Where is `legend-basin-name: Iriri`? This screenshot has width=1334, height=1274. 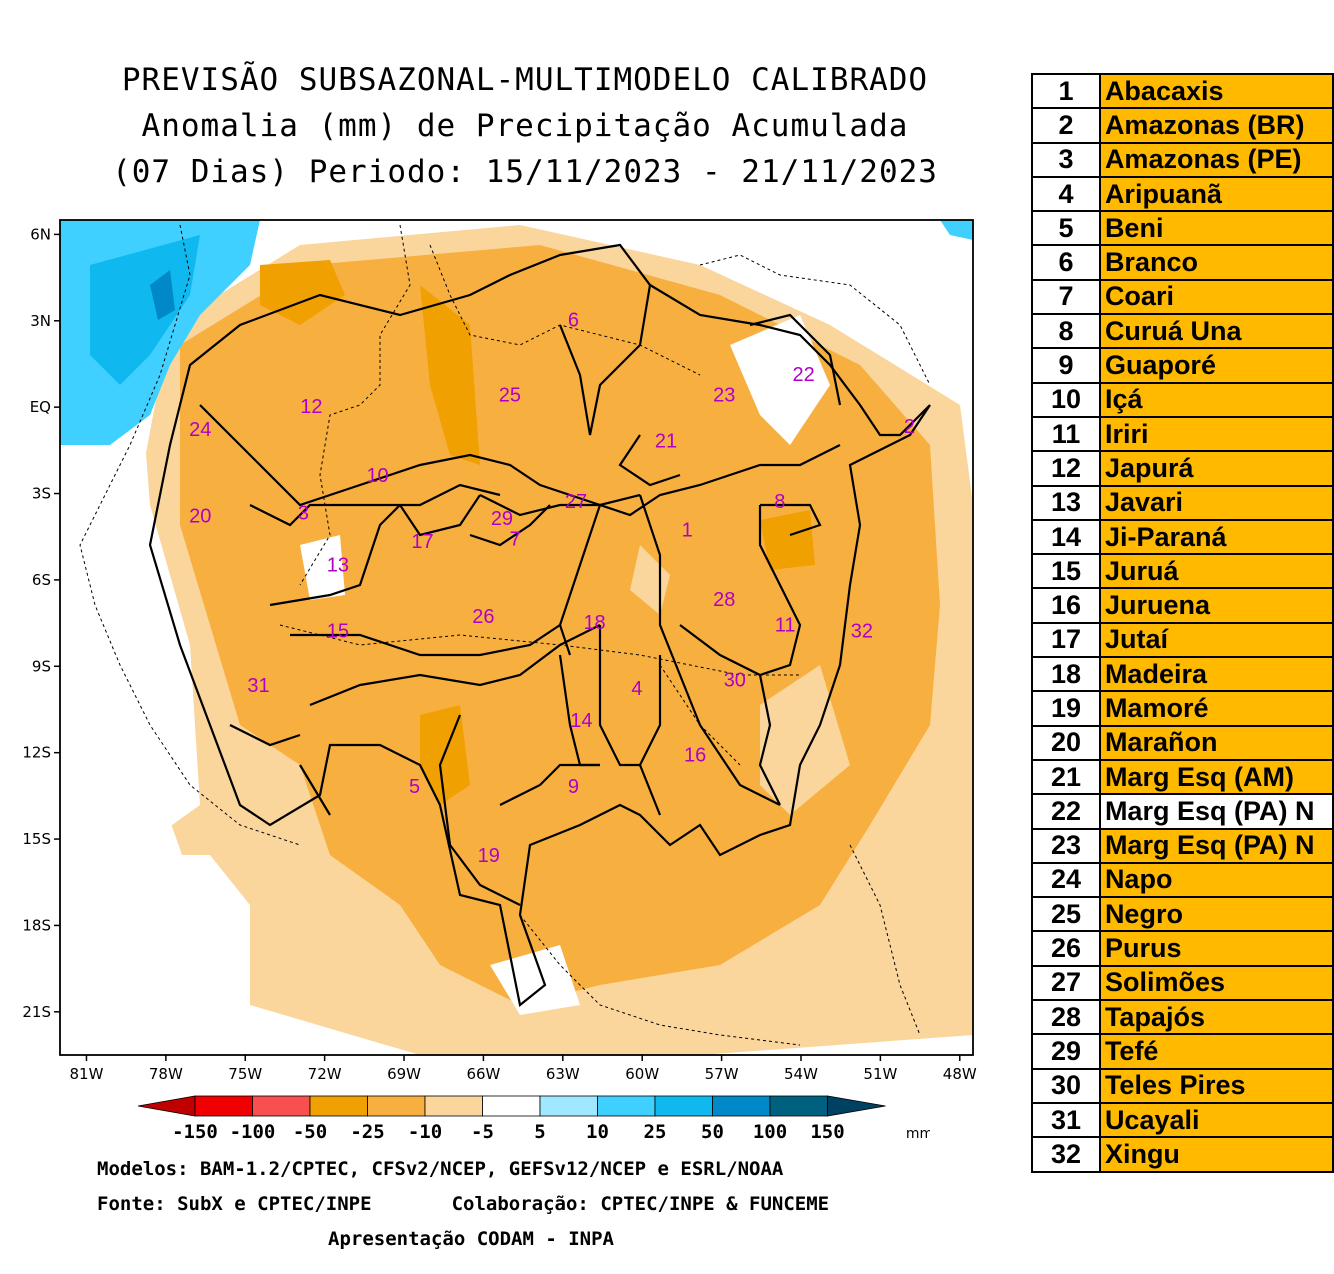 legend-basin-name: Iriri is located at coordinates (1216, 434).